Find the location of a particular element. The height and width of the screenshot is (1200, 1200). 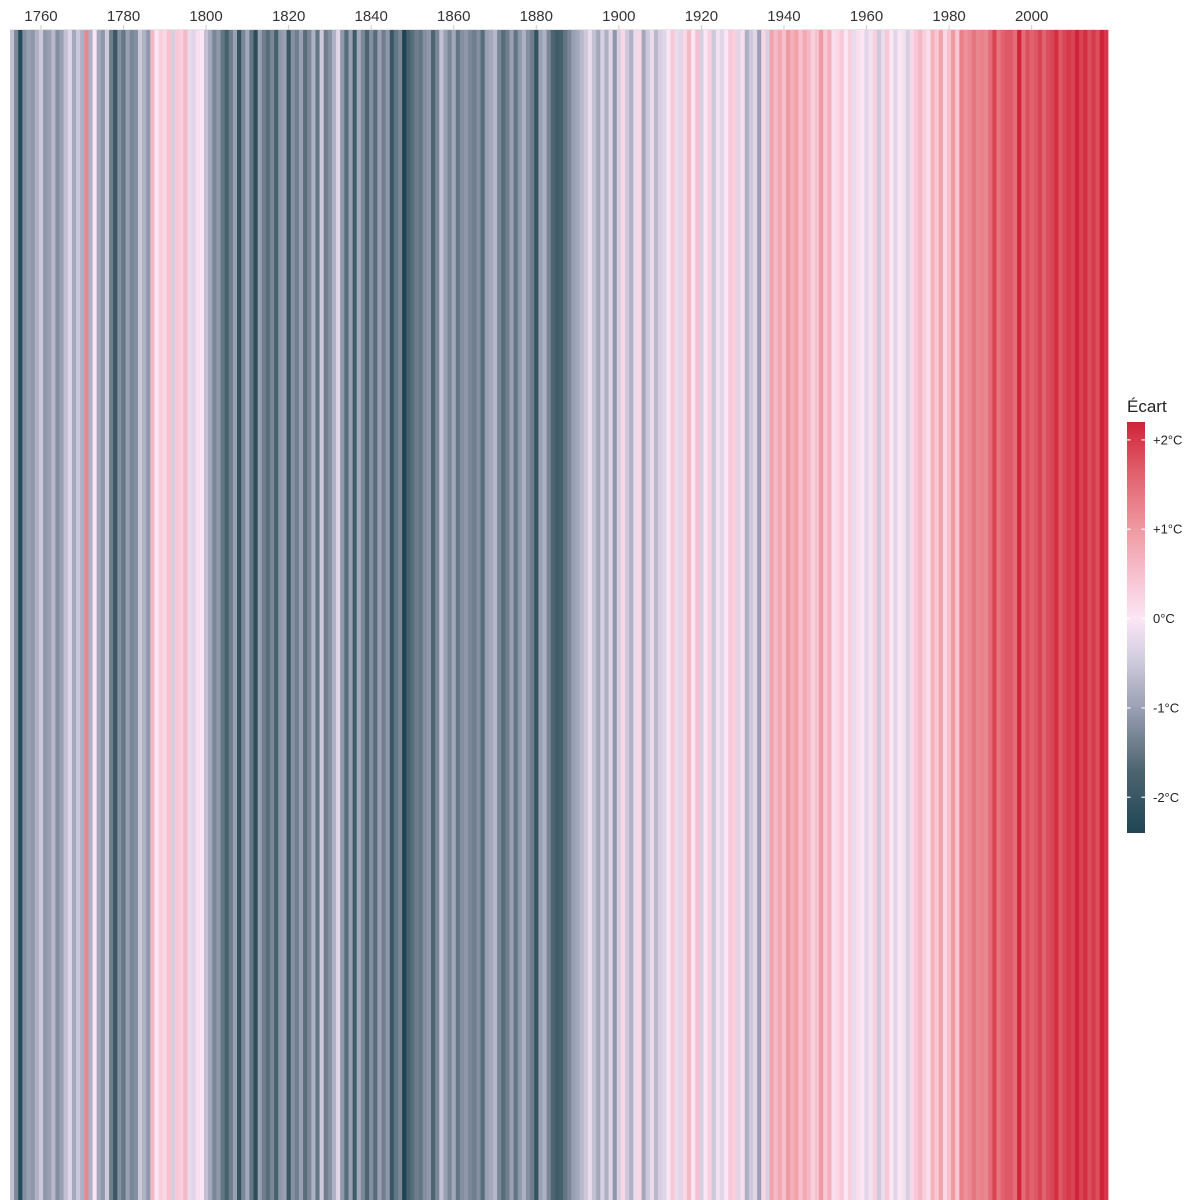

stripe-1985 is located at coordinates (970, 615).